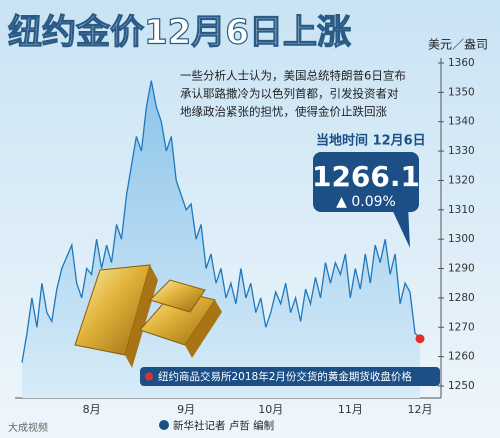 This screenshot has width=500, height=438. What do you see at coordinates (461, 210) in the screenshot?
I see `y-tick-label: 1310` at bounding box center [461, 210].